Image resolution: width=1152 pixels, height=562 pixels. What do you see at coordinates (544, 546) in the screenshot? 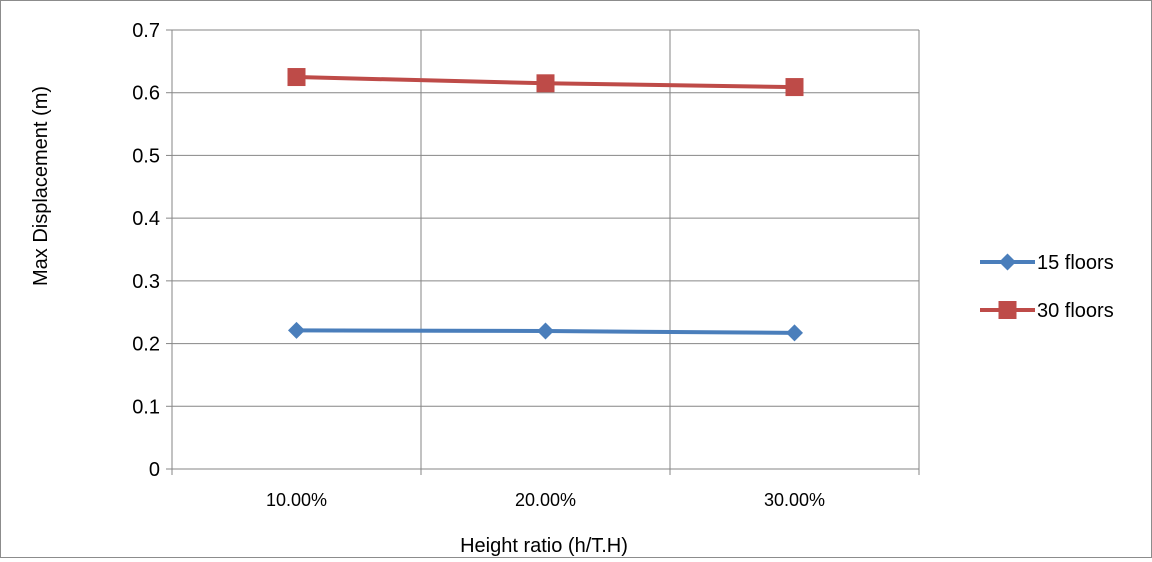
I see `x-axis-label: Height ratio (h/T.H)` at bounding box center [544, 546].